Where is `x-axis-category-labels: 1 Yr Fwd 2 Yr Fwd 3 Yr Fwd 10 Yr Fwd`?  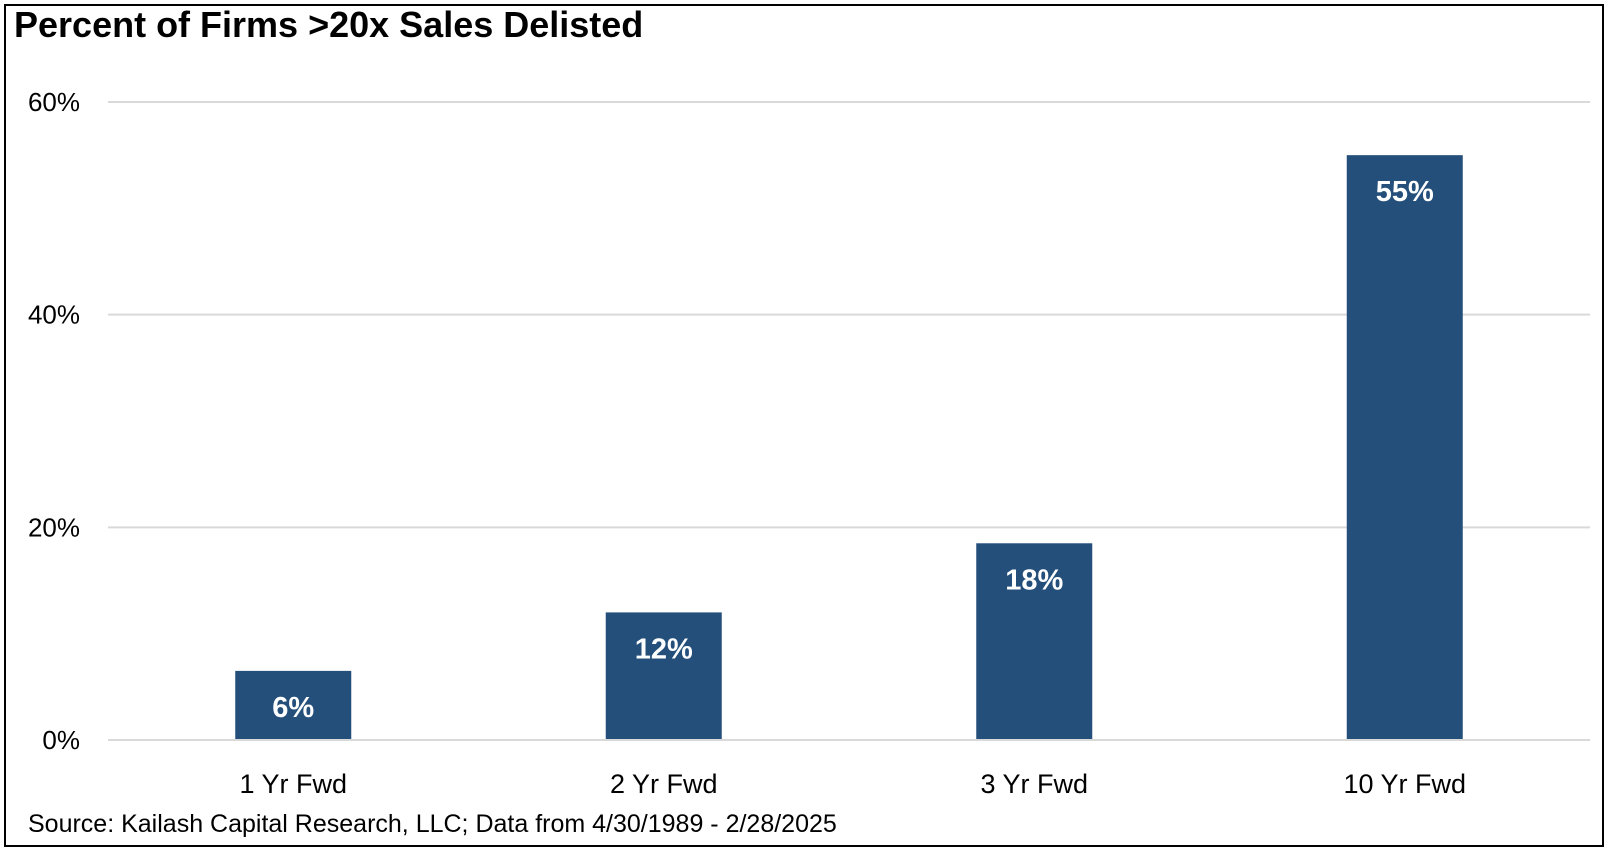
x-axis-category-labels: 1 Yr Fwd 2 Yr Fwd 3 Yr Fwd 10 Yr Fwd is located at coordinates (852, 784).